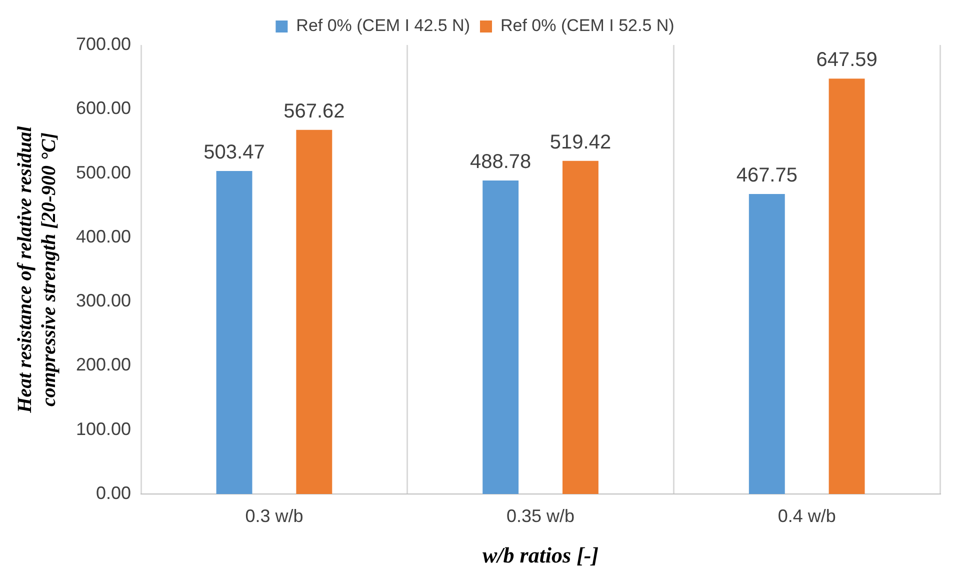 This screenshot has width=958, height=580. Describe the element at coordinates (104, 44) in the screenshot. I see `y-tick-label: 700.00` at that location.